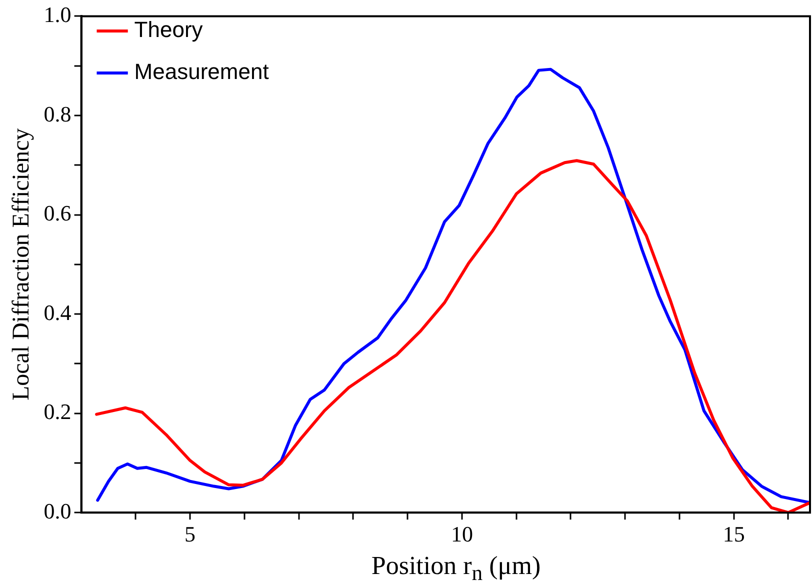 The image size is (812, 588). What do you see at coordinates (461, 534) in the screenshot?
I see `x-tick-label: 10` at bounding box center [461, 534].